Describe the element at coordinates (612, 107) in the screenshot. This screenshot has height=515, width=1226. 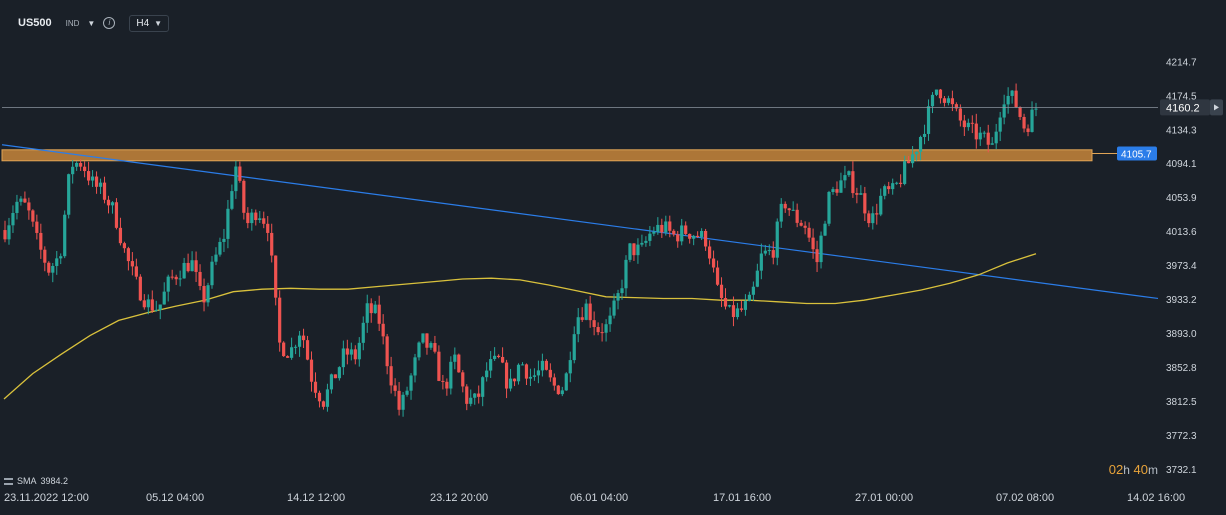
I see `current-price-line: 4160.2` at that location.